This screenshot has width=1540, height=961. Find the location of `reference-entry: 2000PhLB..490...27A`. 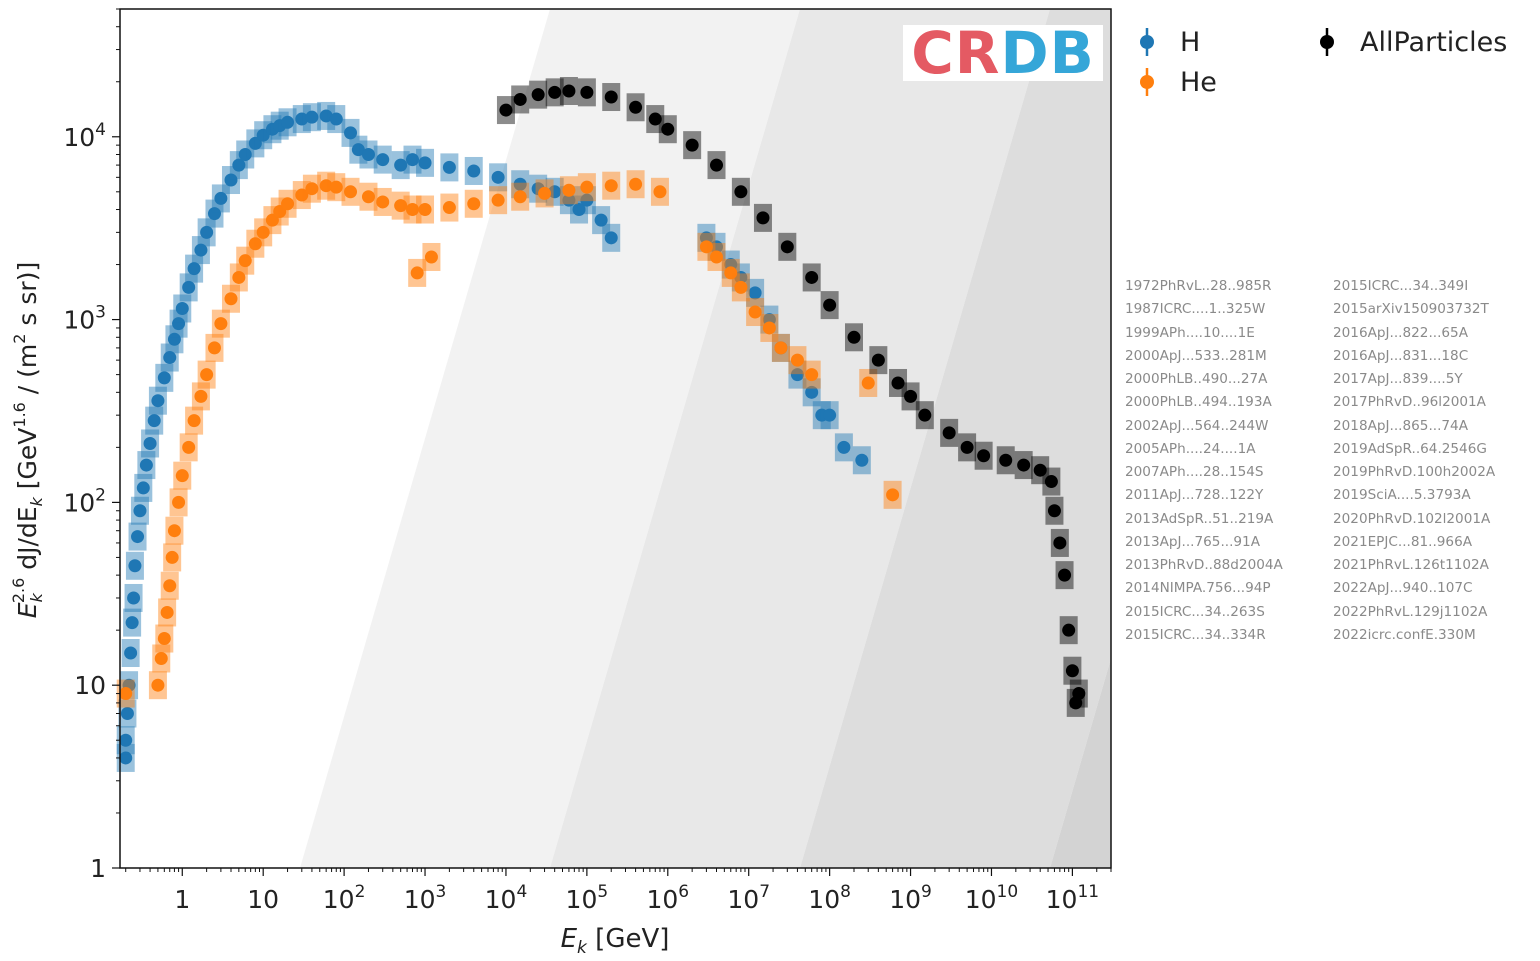

reference-entry: 2000PhLB..490...27A is located at coordinates (1196, 379).